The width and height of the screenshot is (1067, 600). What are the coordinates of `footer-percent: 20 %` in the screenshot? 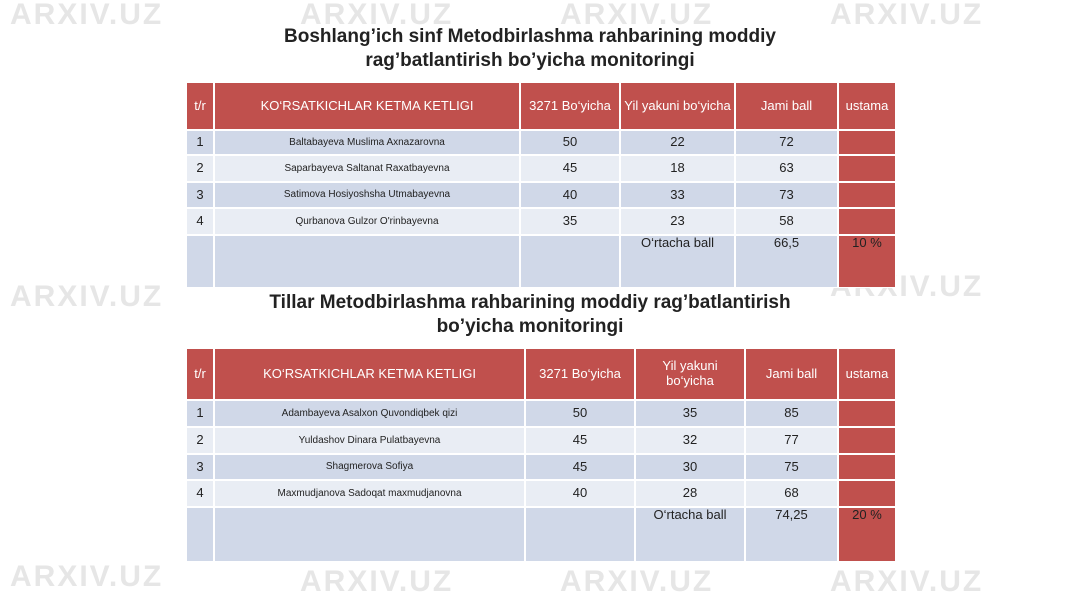 It's located at (867, 534).